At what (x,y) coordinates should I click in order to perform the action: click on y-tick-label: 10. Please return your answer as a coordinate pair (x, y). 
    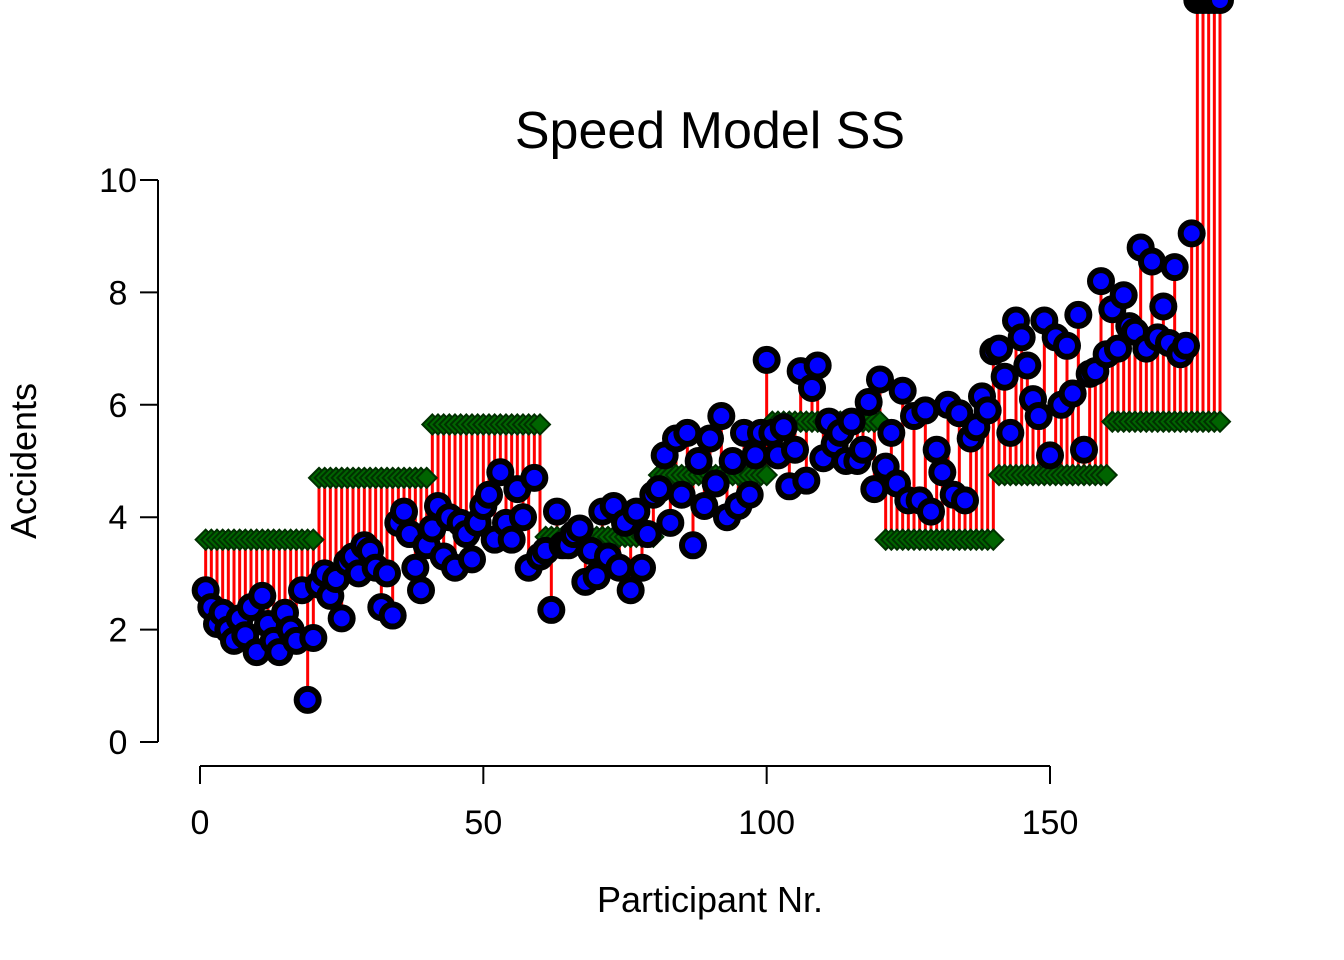
    Looking at the image, I should click on (118, 181).